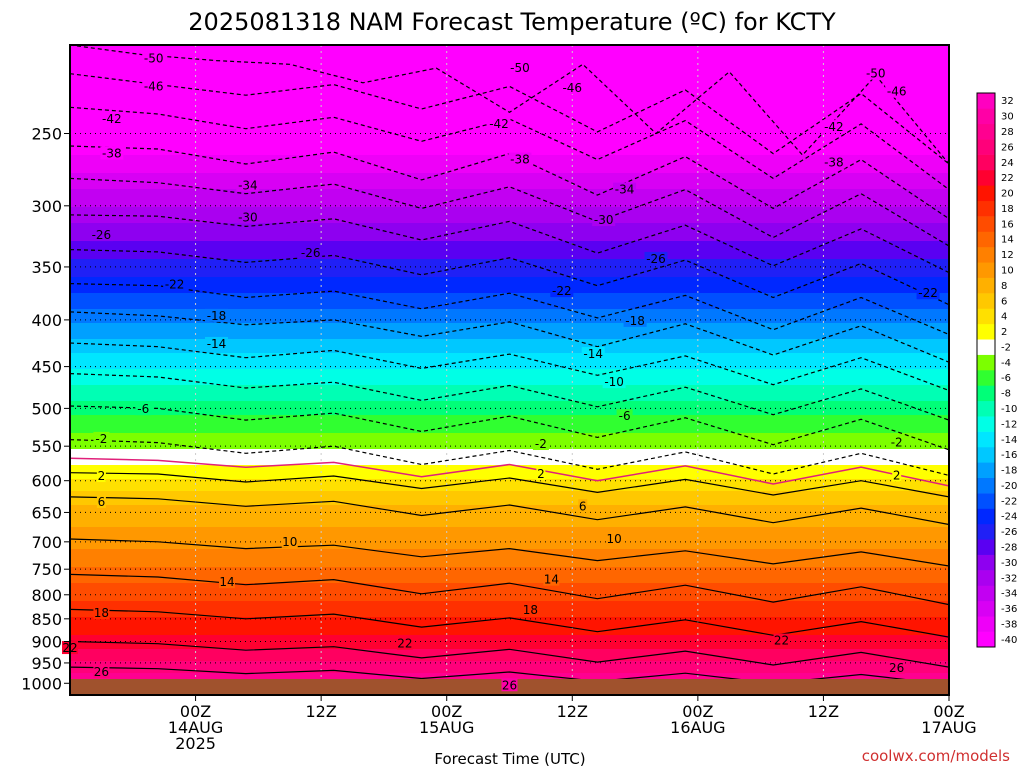  What do you see at coordinates (1009, 501) in the screenshot?
I see `colorbar-label: -22` at bounding box center [1009, 501].